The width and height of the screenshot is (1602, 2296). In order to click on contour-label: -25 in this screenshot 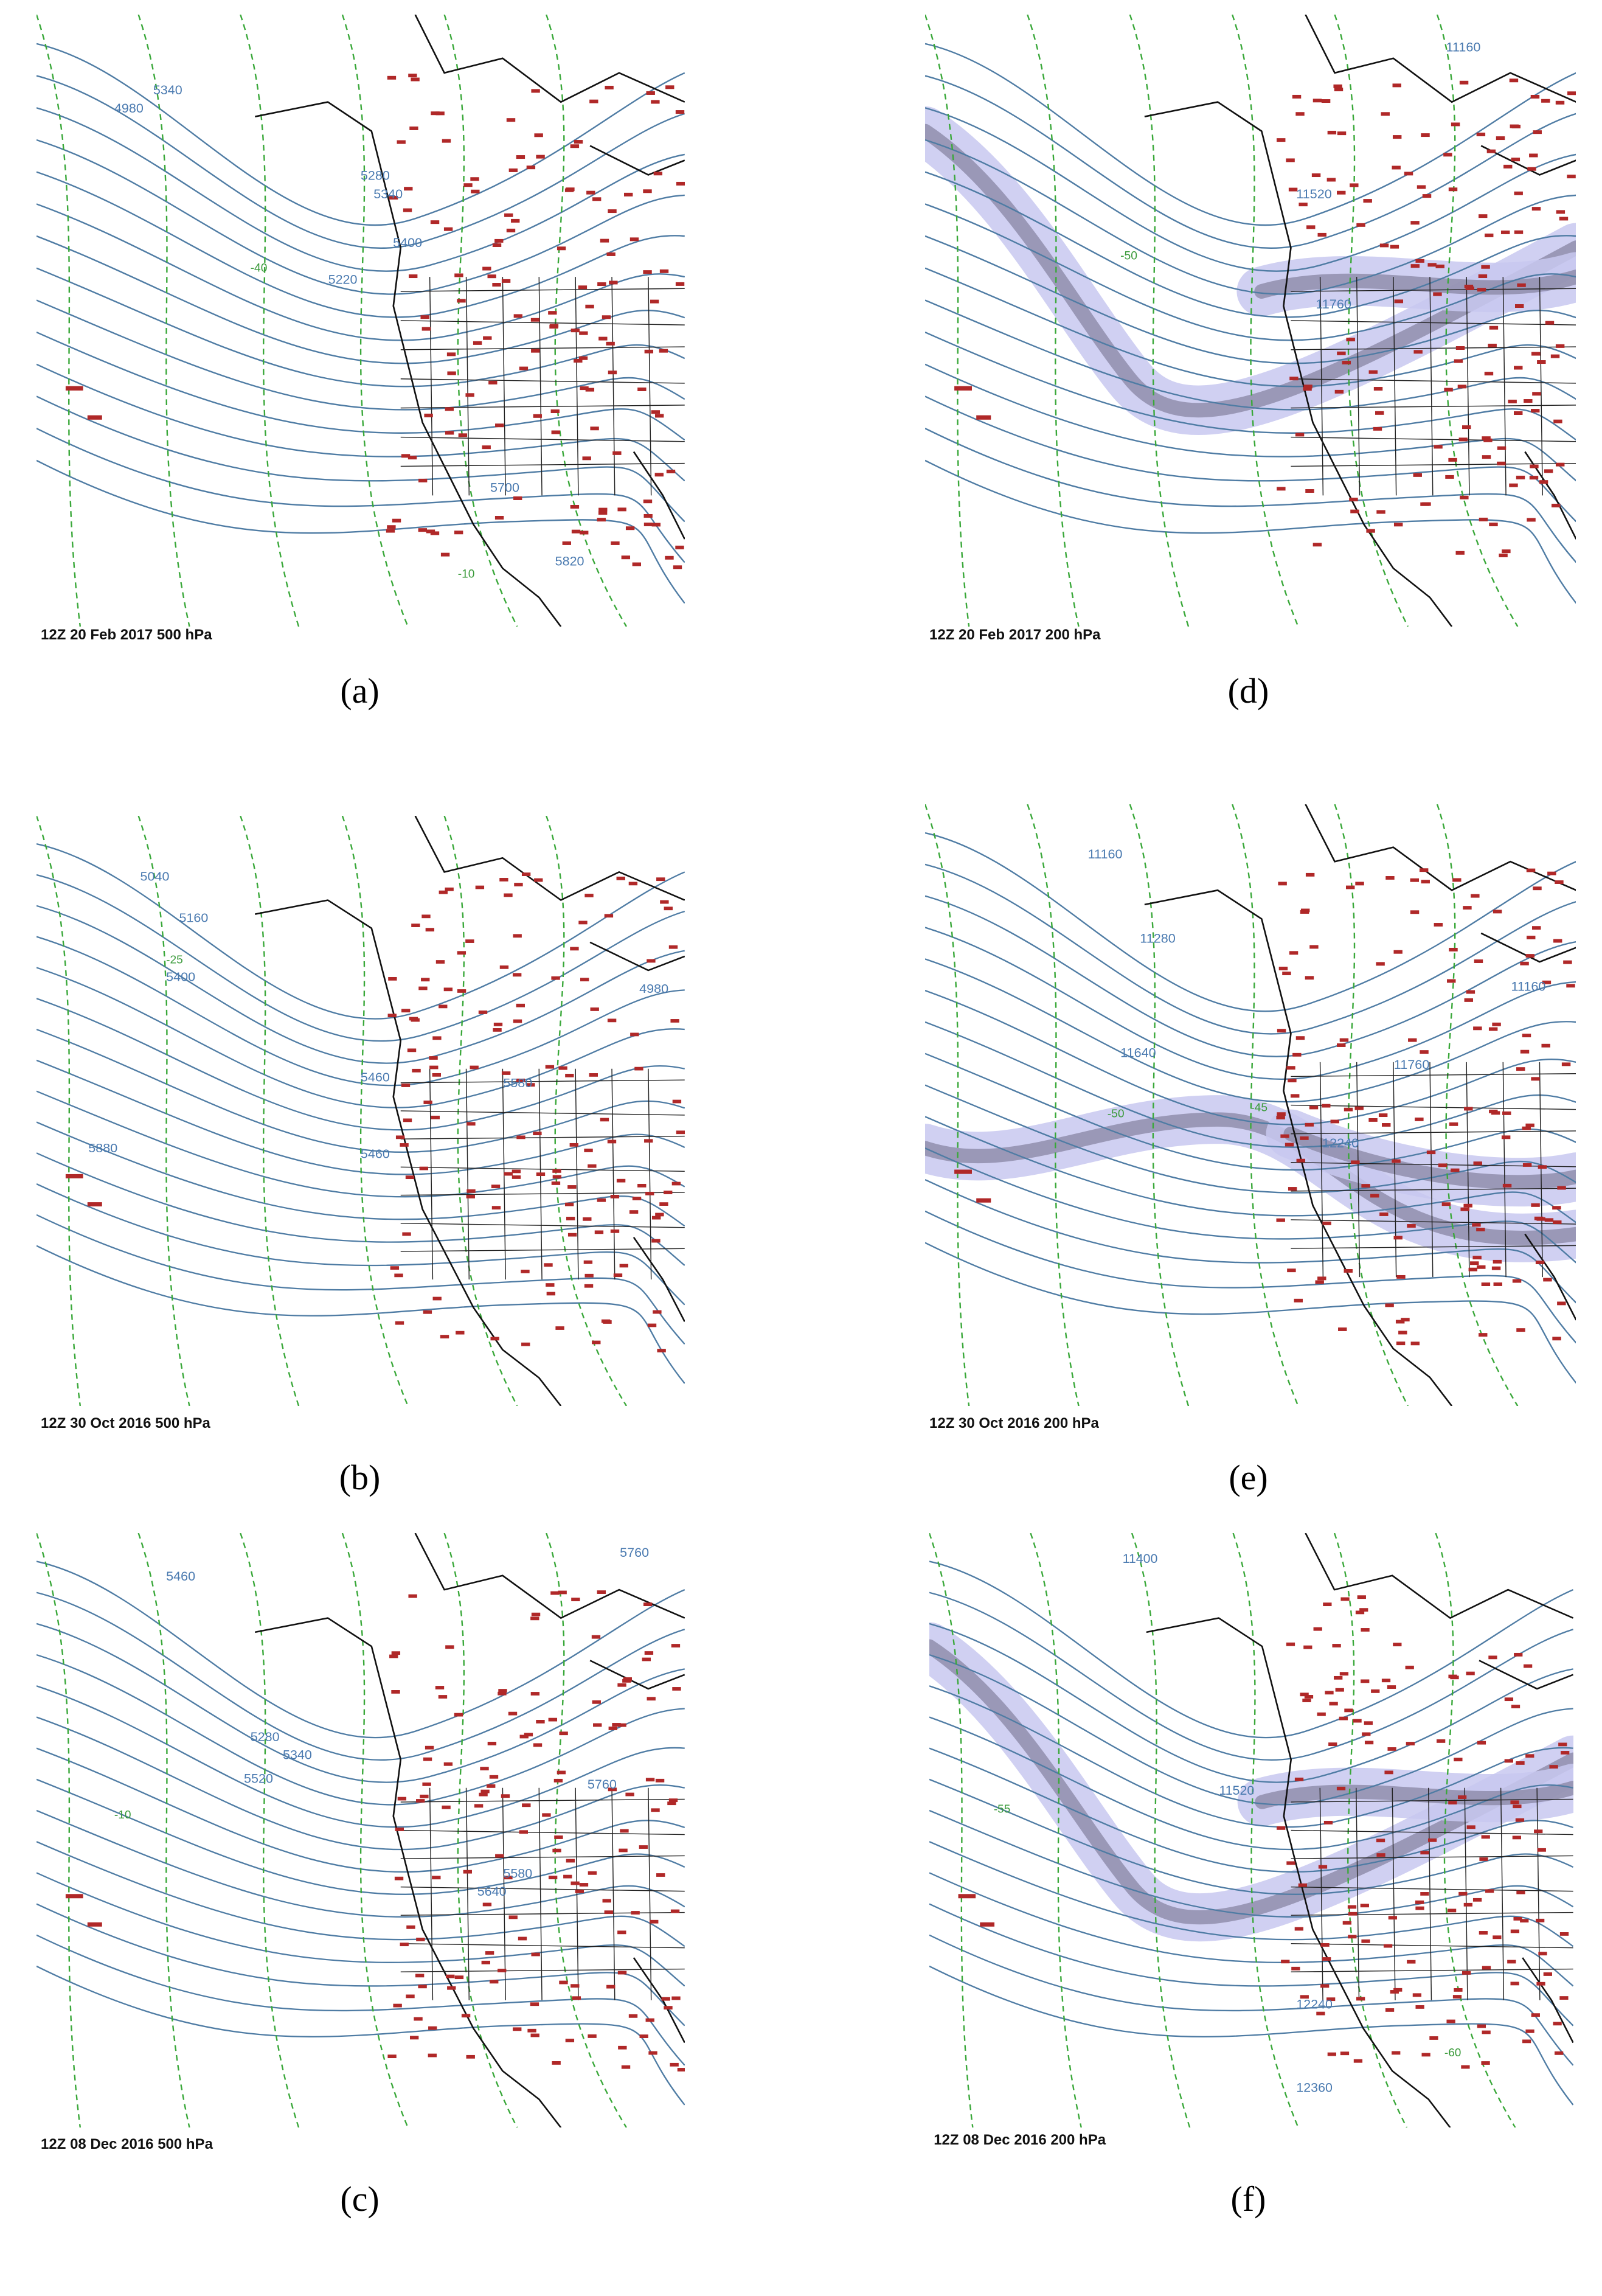, I will do `click(174, 959)`.